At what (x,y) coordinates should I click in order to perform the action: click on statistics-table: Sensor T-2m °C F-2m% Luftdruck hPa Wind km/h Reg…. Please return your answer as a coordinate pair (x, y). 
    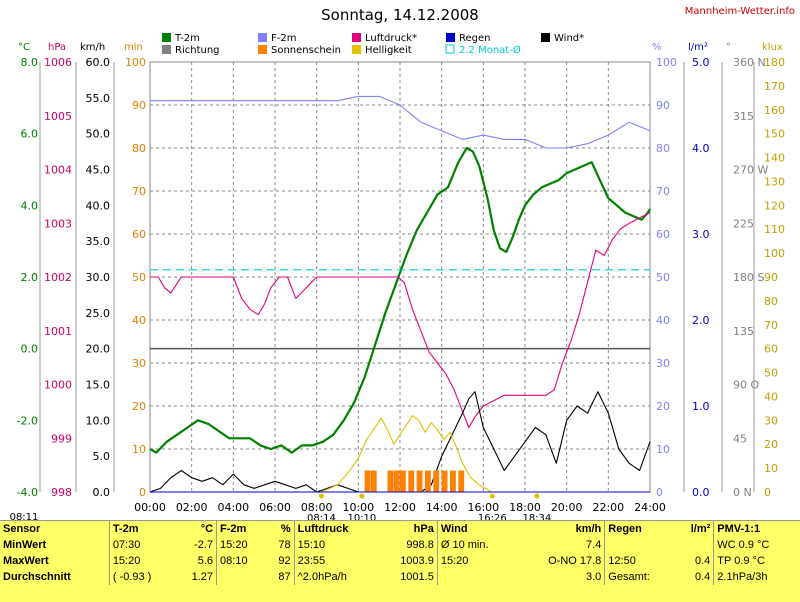
    Looking at the image, I should click on (400, 553).